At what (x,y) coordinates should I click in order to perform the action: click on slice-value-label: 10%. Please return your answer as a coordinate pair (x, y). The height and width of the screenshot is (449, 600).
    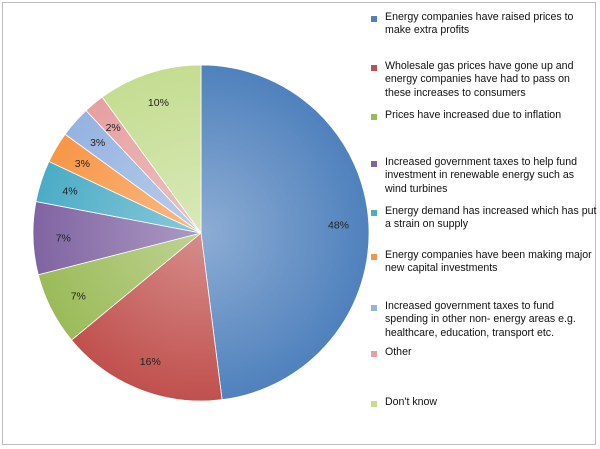
    Looking at the image, I should click on (158, 103).